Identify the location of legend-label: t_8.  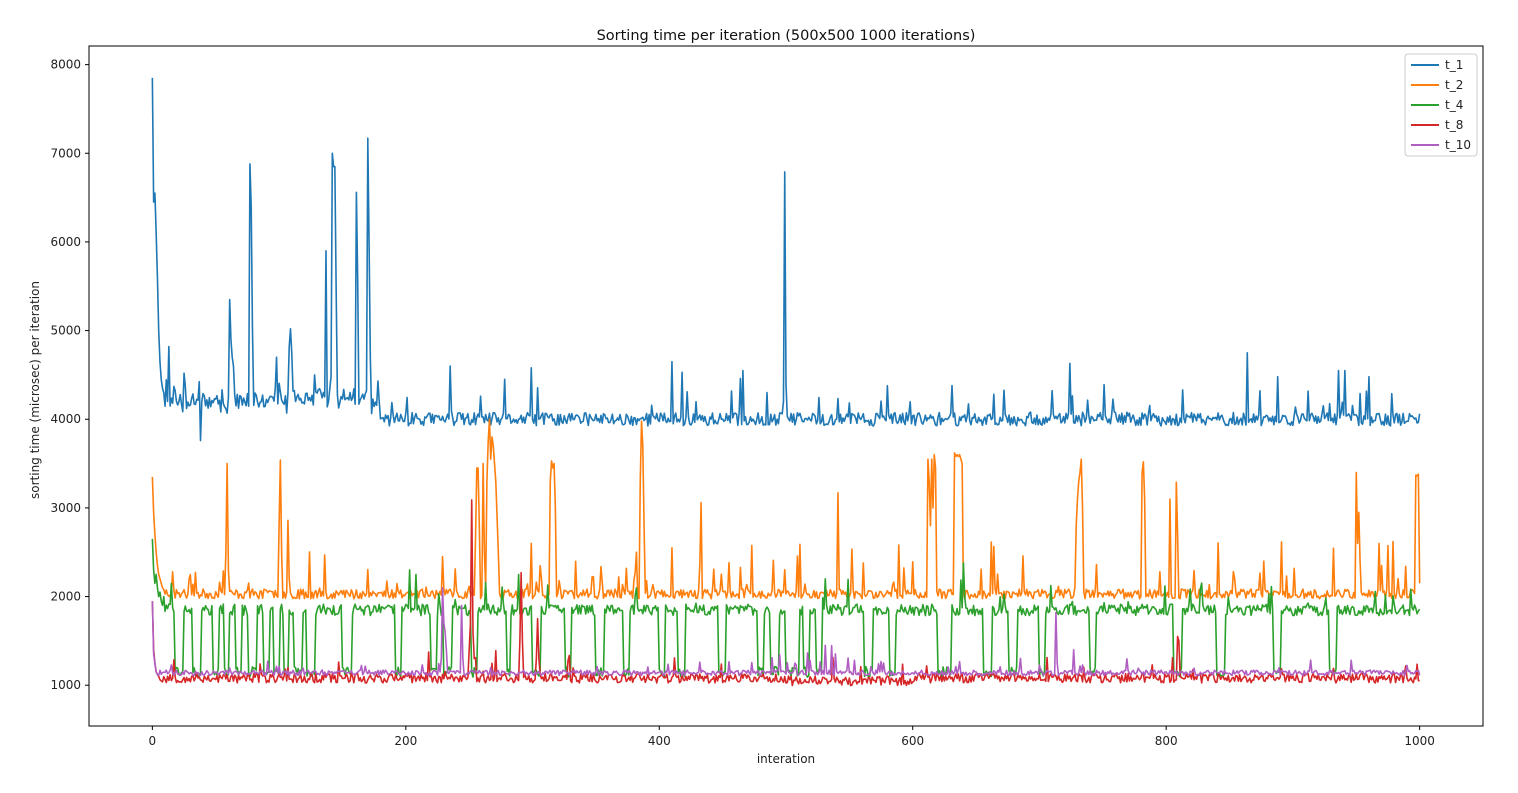
(1454, 125).